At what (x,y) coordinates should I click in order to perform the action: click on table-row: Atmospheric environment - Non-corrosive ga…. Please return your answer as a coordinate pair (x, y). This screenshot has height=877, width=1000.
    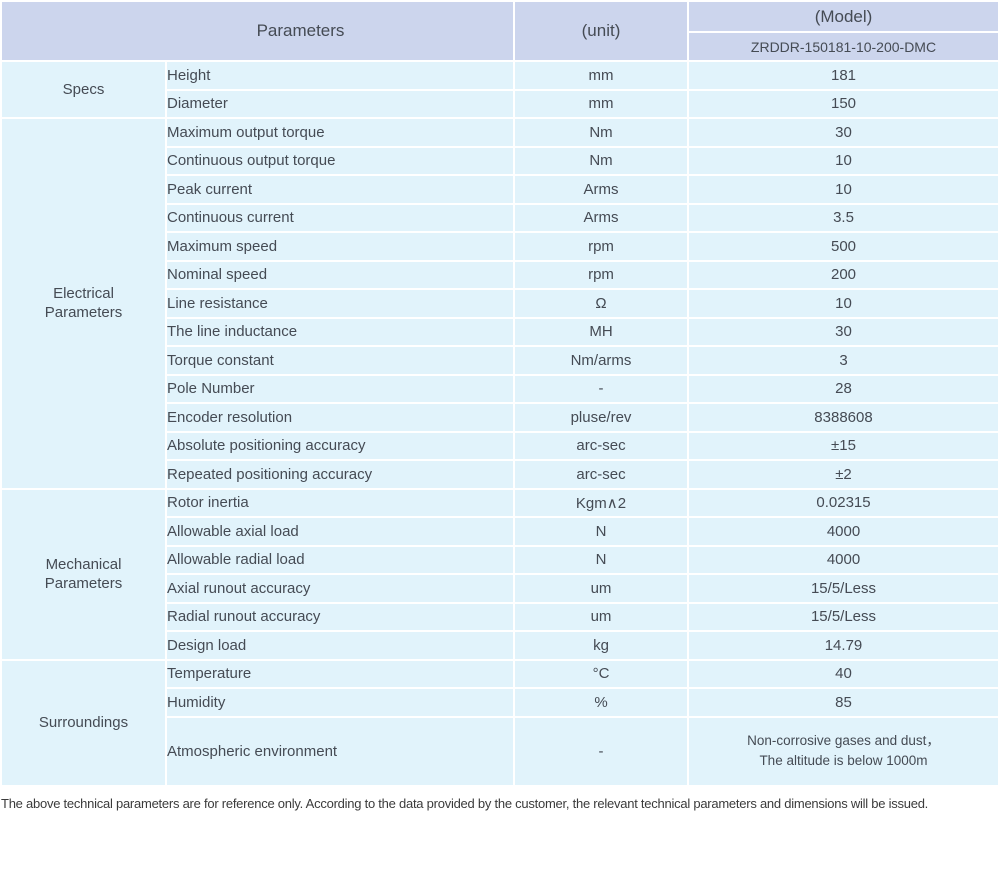
    Looking at the image, I should click on (500, 751).